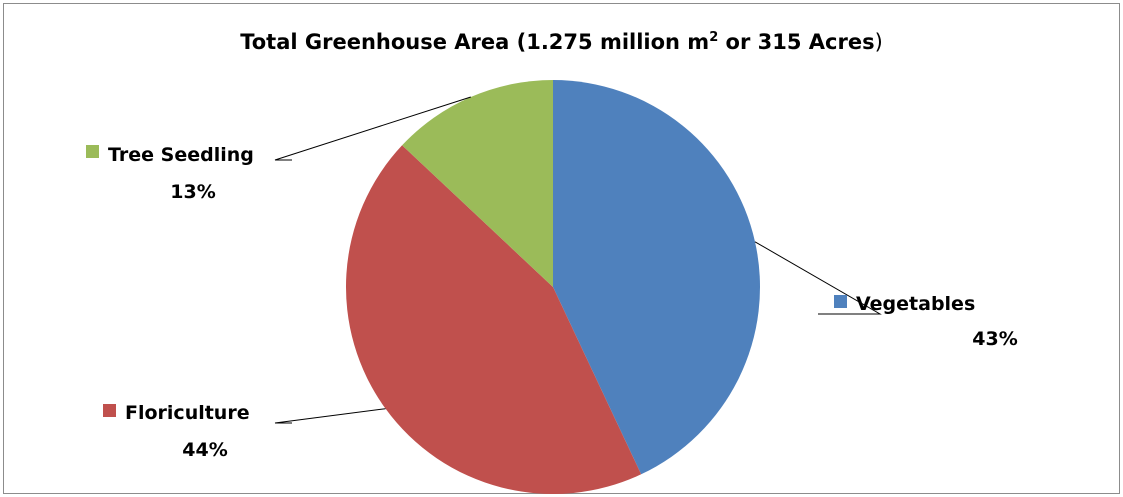  I want to click on pie-slice-tree-seedling, so click(477, 183).